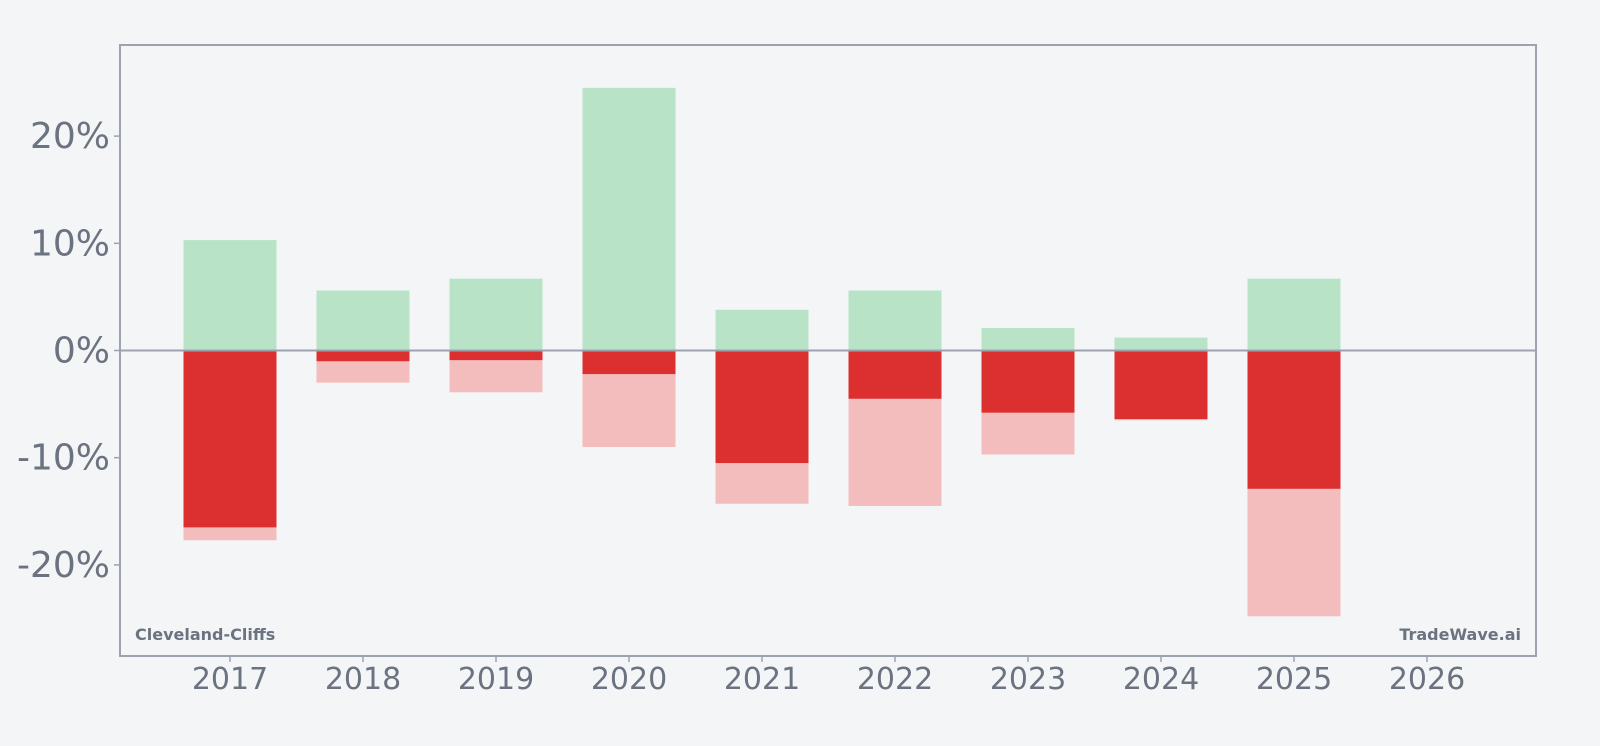 The width and height of the screenshot is (1600, 746). What do you see at coordinates (1161, 385) in the screenshot?
I see `bar-drawdown-2024` at bounding box center [1161, 385].